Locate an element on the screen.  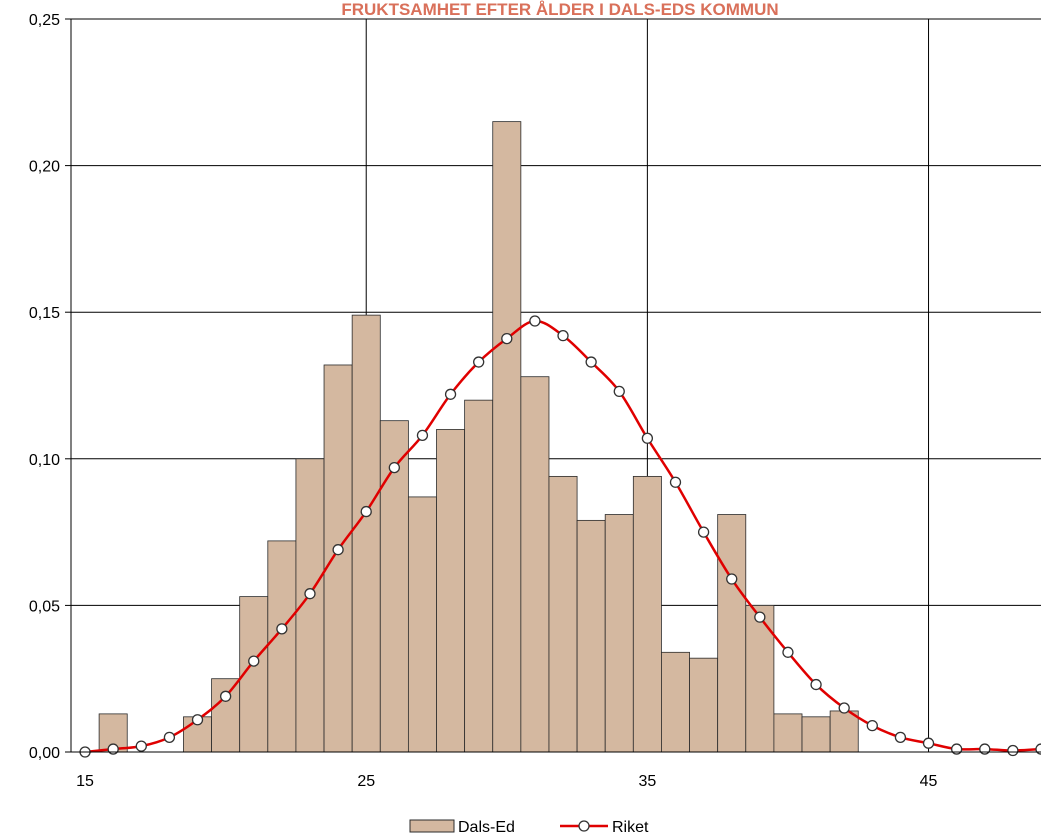
legend-label-riket: Riket is located at coordinates (630, 826).